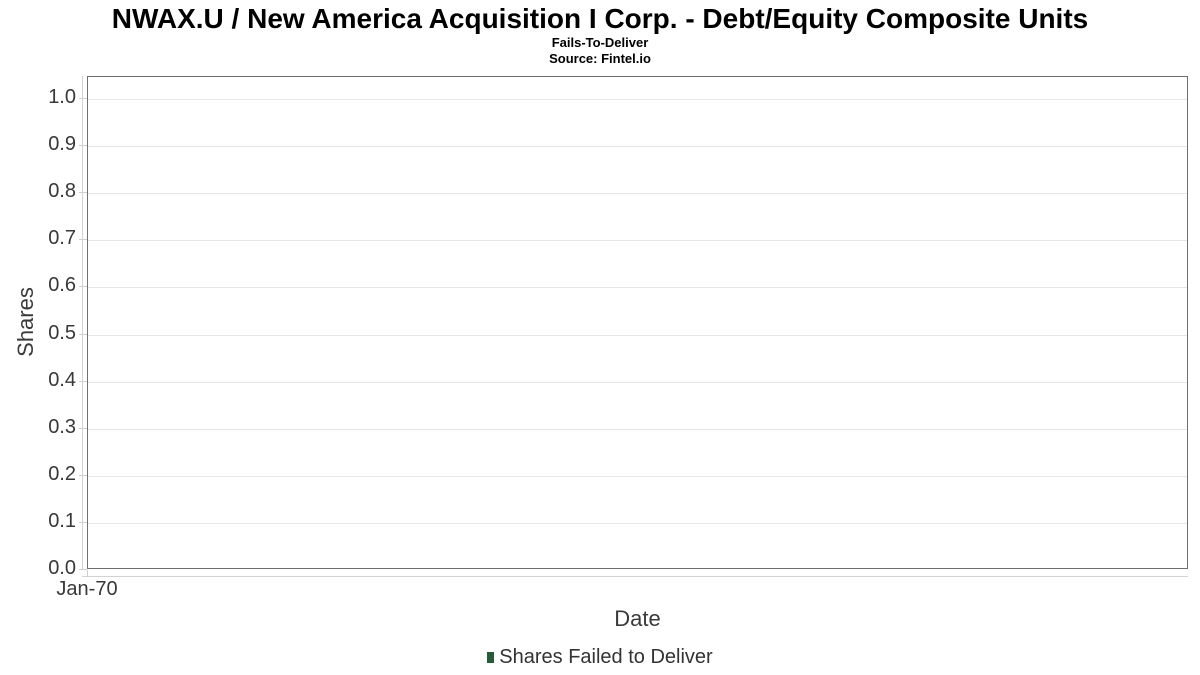 The image size is (1200, 675). Describe the element at coordinates (62, 144) in the screenshot. I see `y-tick-label: 0.9` at that location.